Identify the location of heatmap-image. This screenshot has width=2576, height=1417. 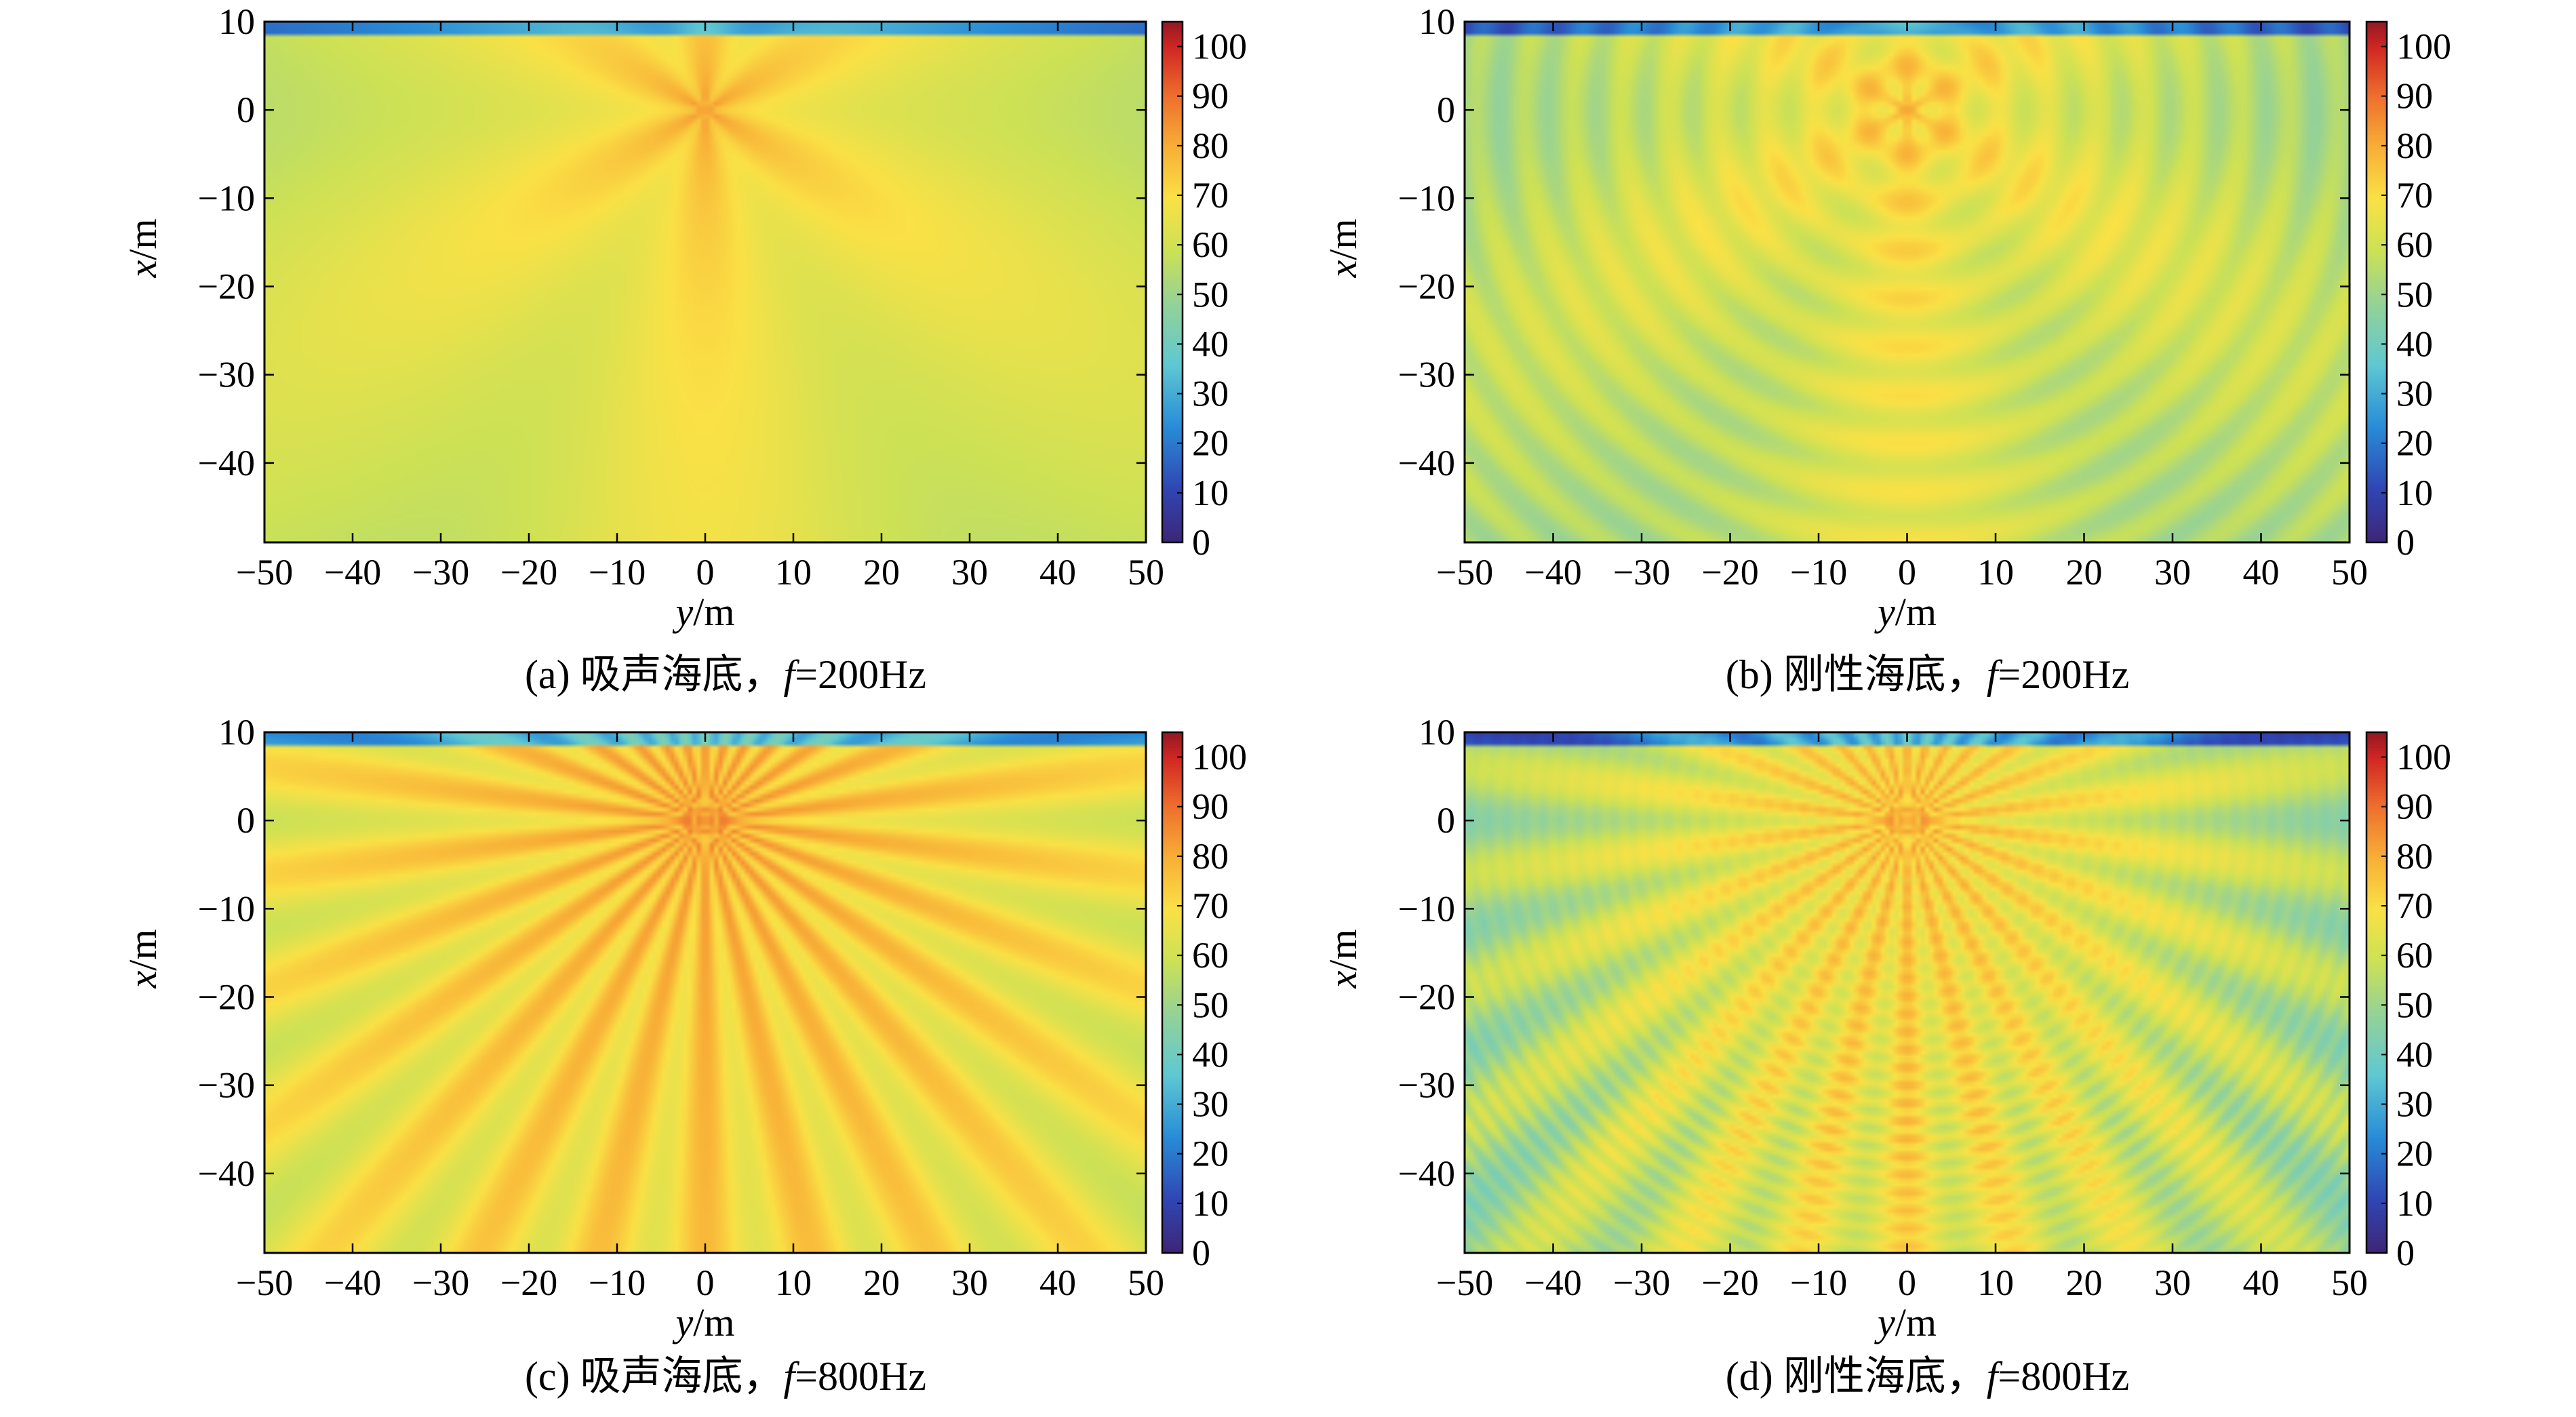
(1908, 282).